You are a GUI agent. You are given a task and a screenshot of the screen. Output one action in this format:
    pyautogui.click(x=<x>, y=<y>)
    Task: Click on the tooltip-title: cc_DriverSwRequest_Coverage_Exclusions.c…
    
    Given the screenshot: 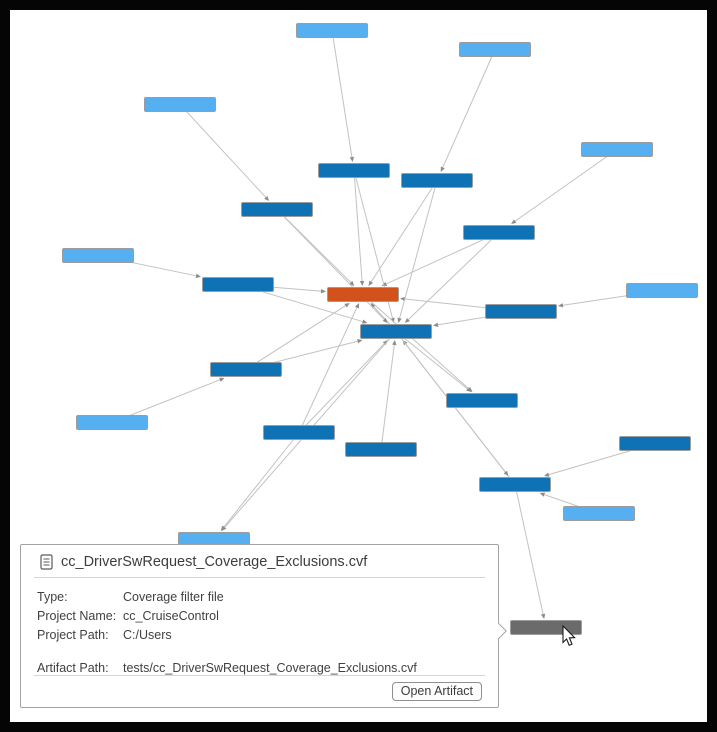 What is the action you would take?
    pyautogui.click(x=214, y=562)
    